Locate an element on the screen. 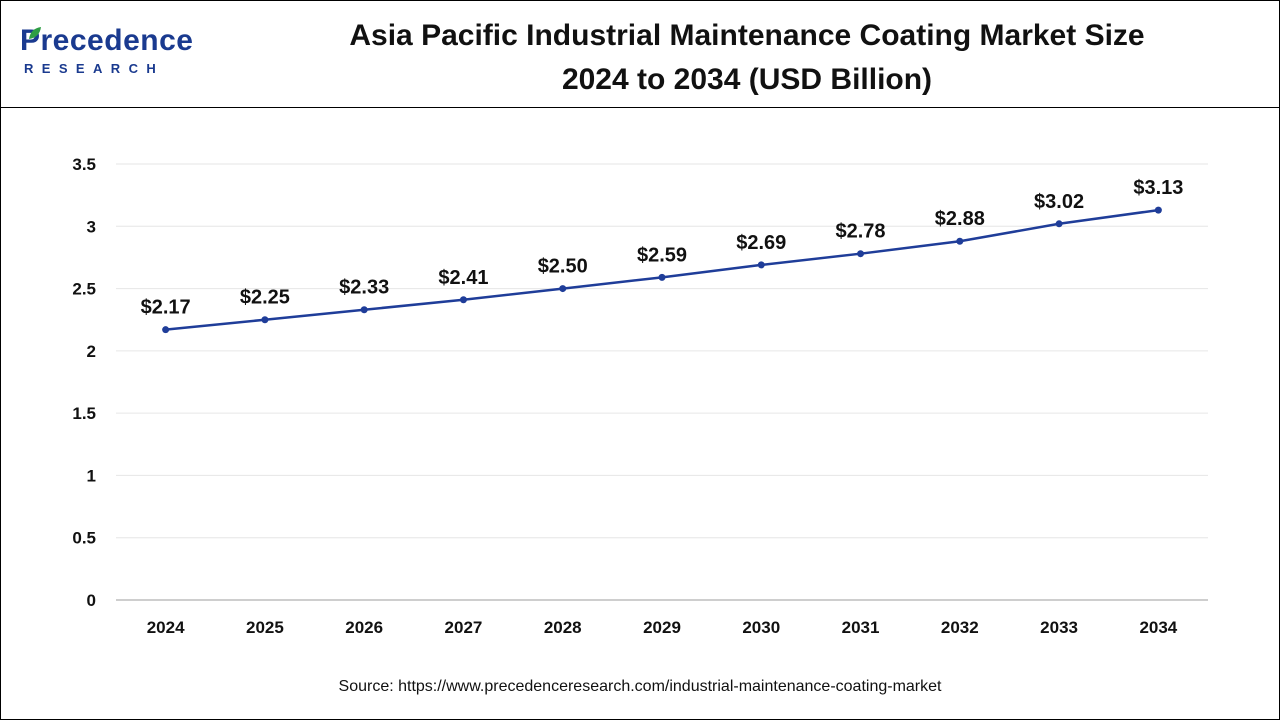  x-tick-label: 2025 is located at coordinates (265, 627).